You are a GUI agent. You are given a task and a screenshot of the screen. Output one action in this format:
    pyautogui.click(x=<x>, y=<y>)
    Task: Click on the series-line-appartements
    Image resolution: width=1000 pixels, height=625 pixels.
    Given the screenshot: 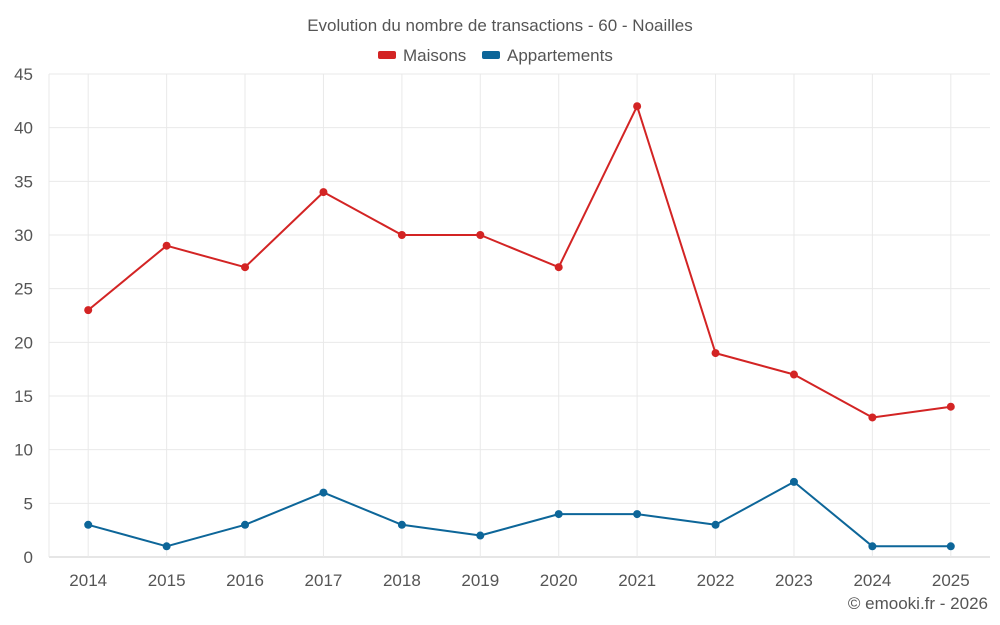 What is the action you would take?
    pyautogui.click(x=519, y=514)
    